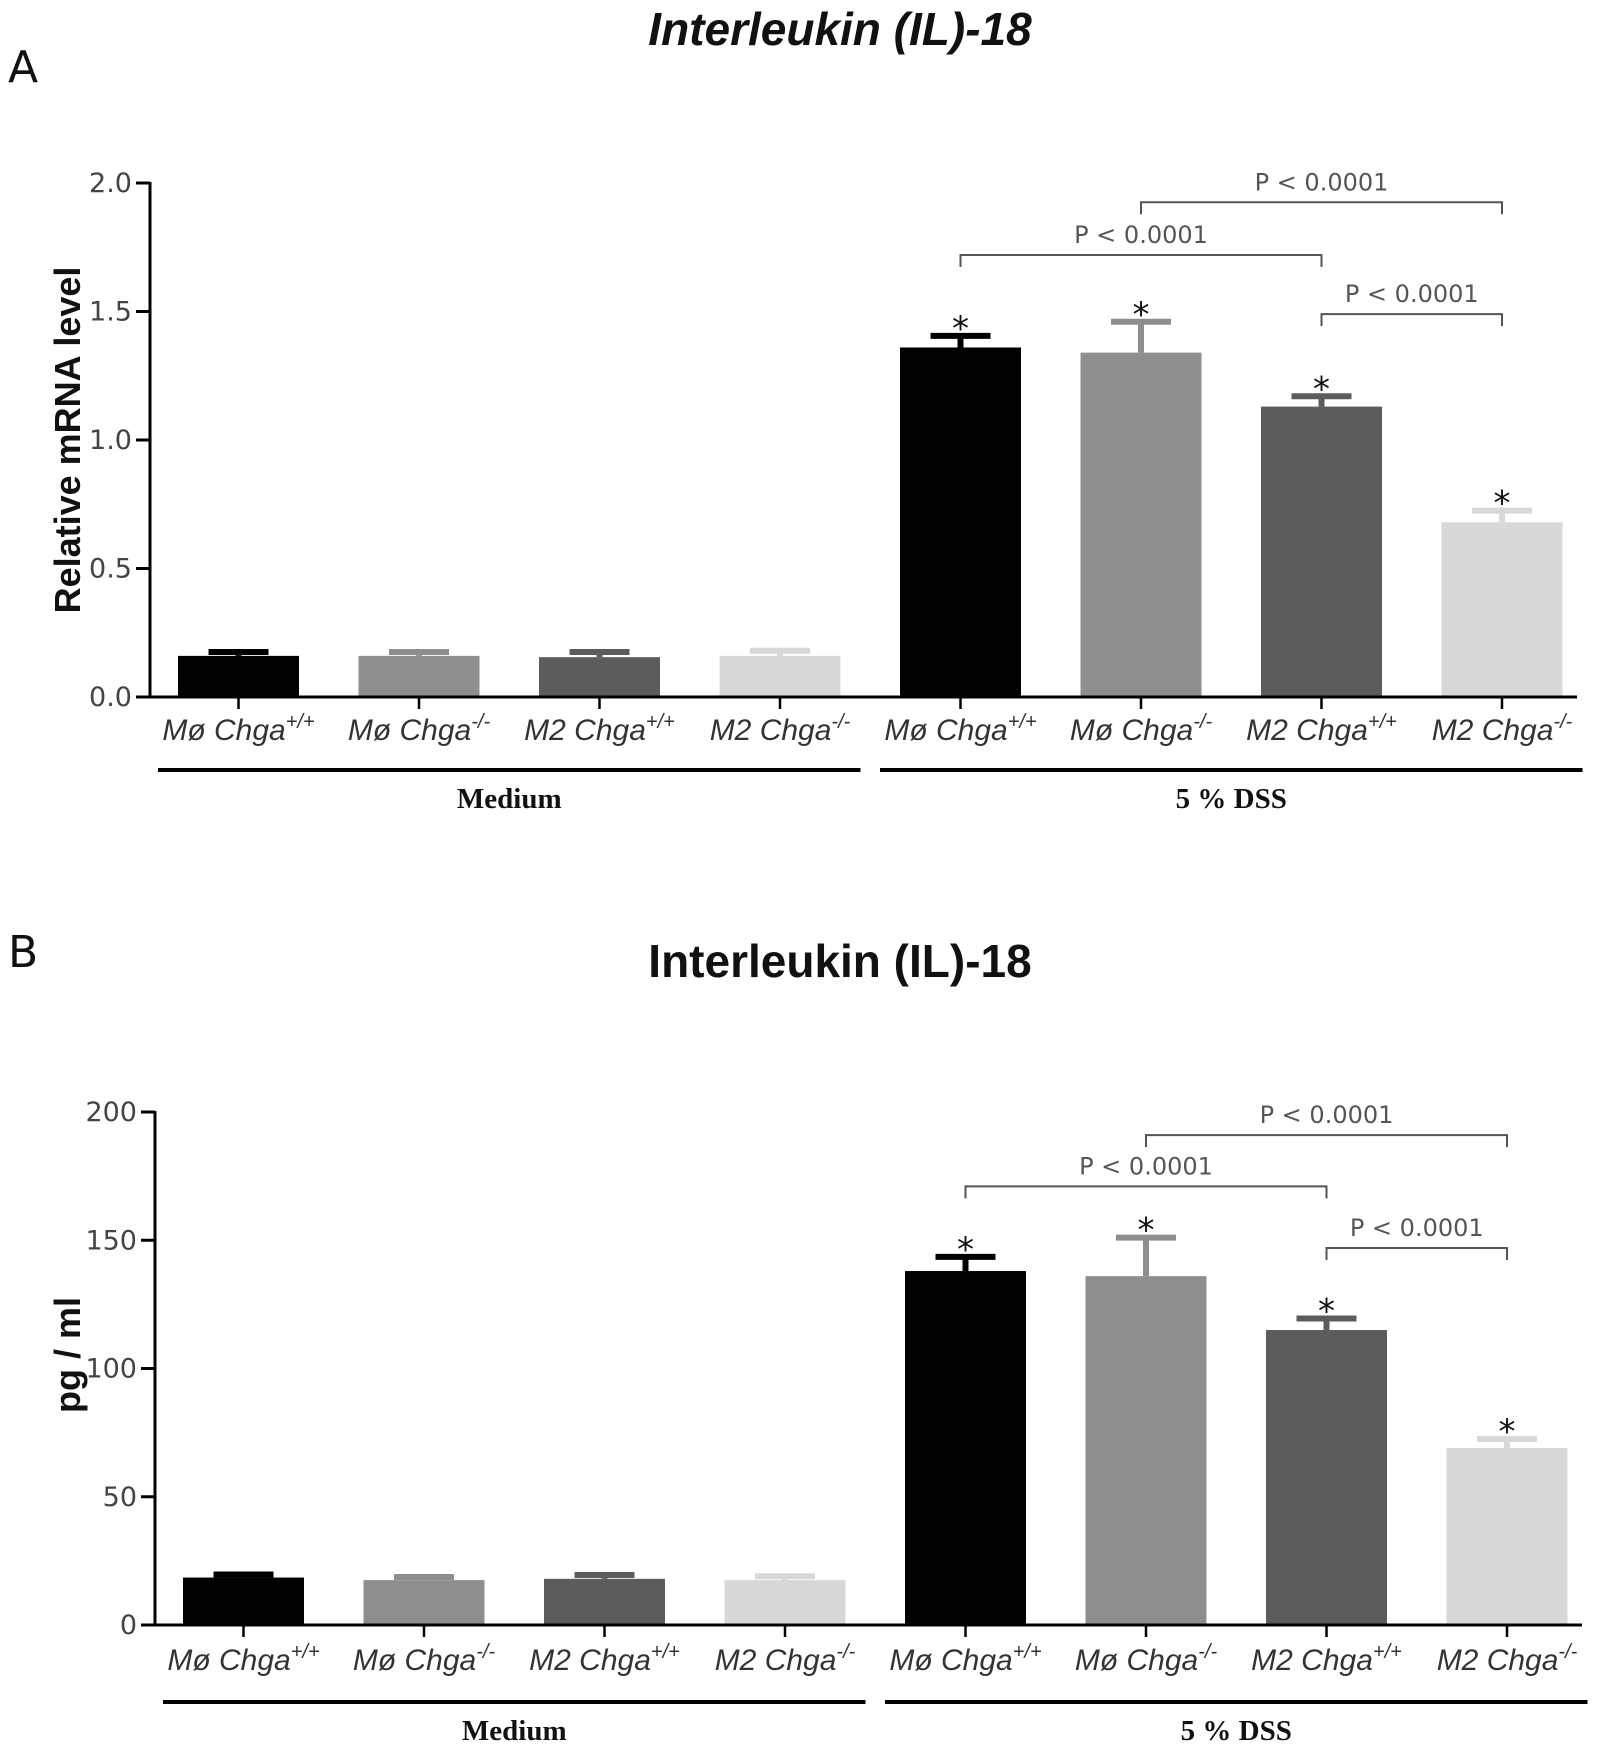  Describe the element at coordinates (110, 312) in the screenshot. I see `y-tick-label: 1.5` at that location.